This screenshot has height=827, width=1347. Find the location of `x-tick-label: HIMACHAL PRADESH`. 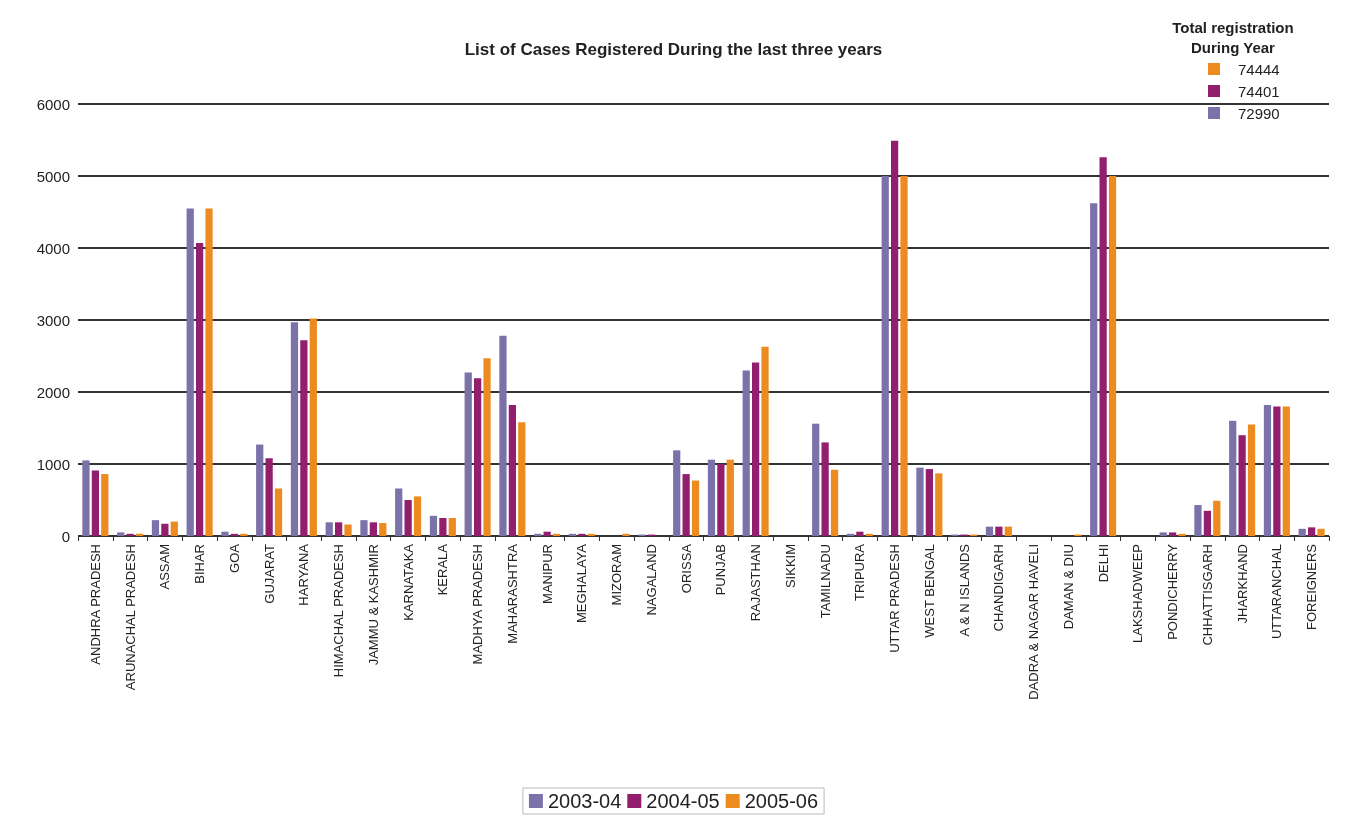

x-tick-label: HIMACHAL PRADESH is located at coordinates (339, 611).